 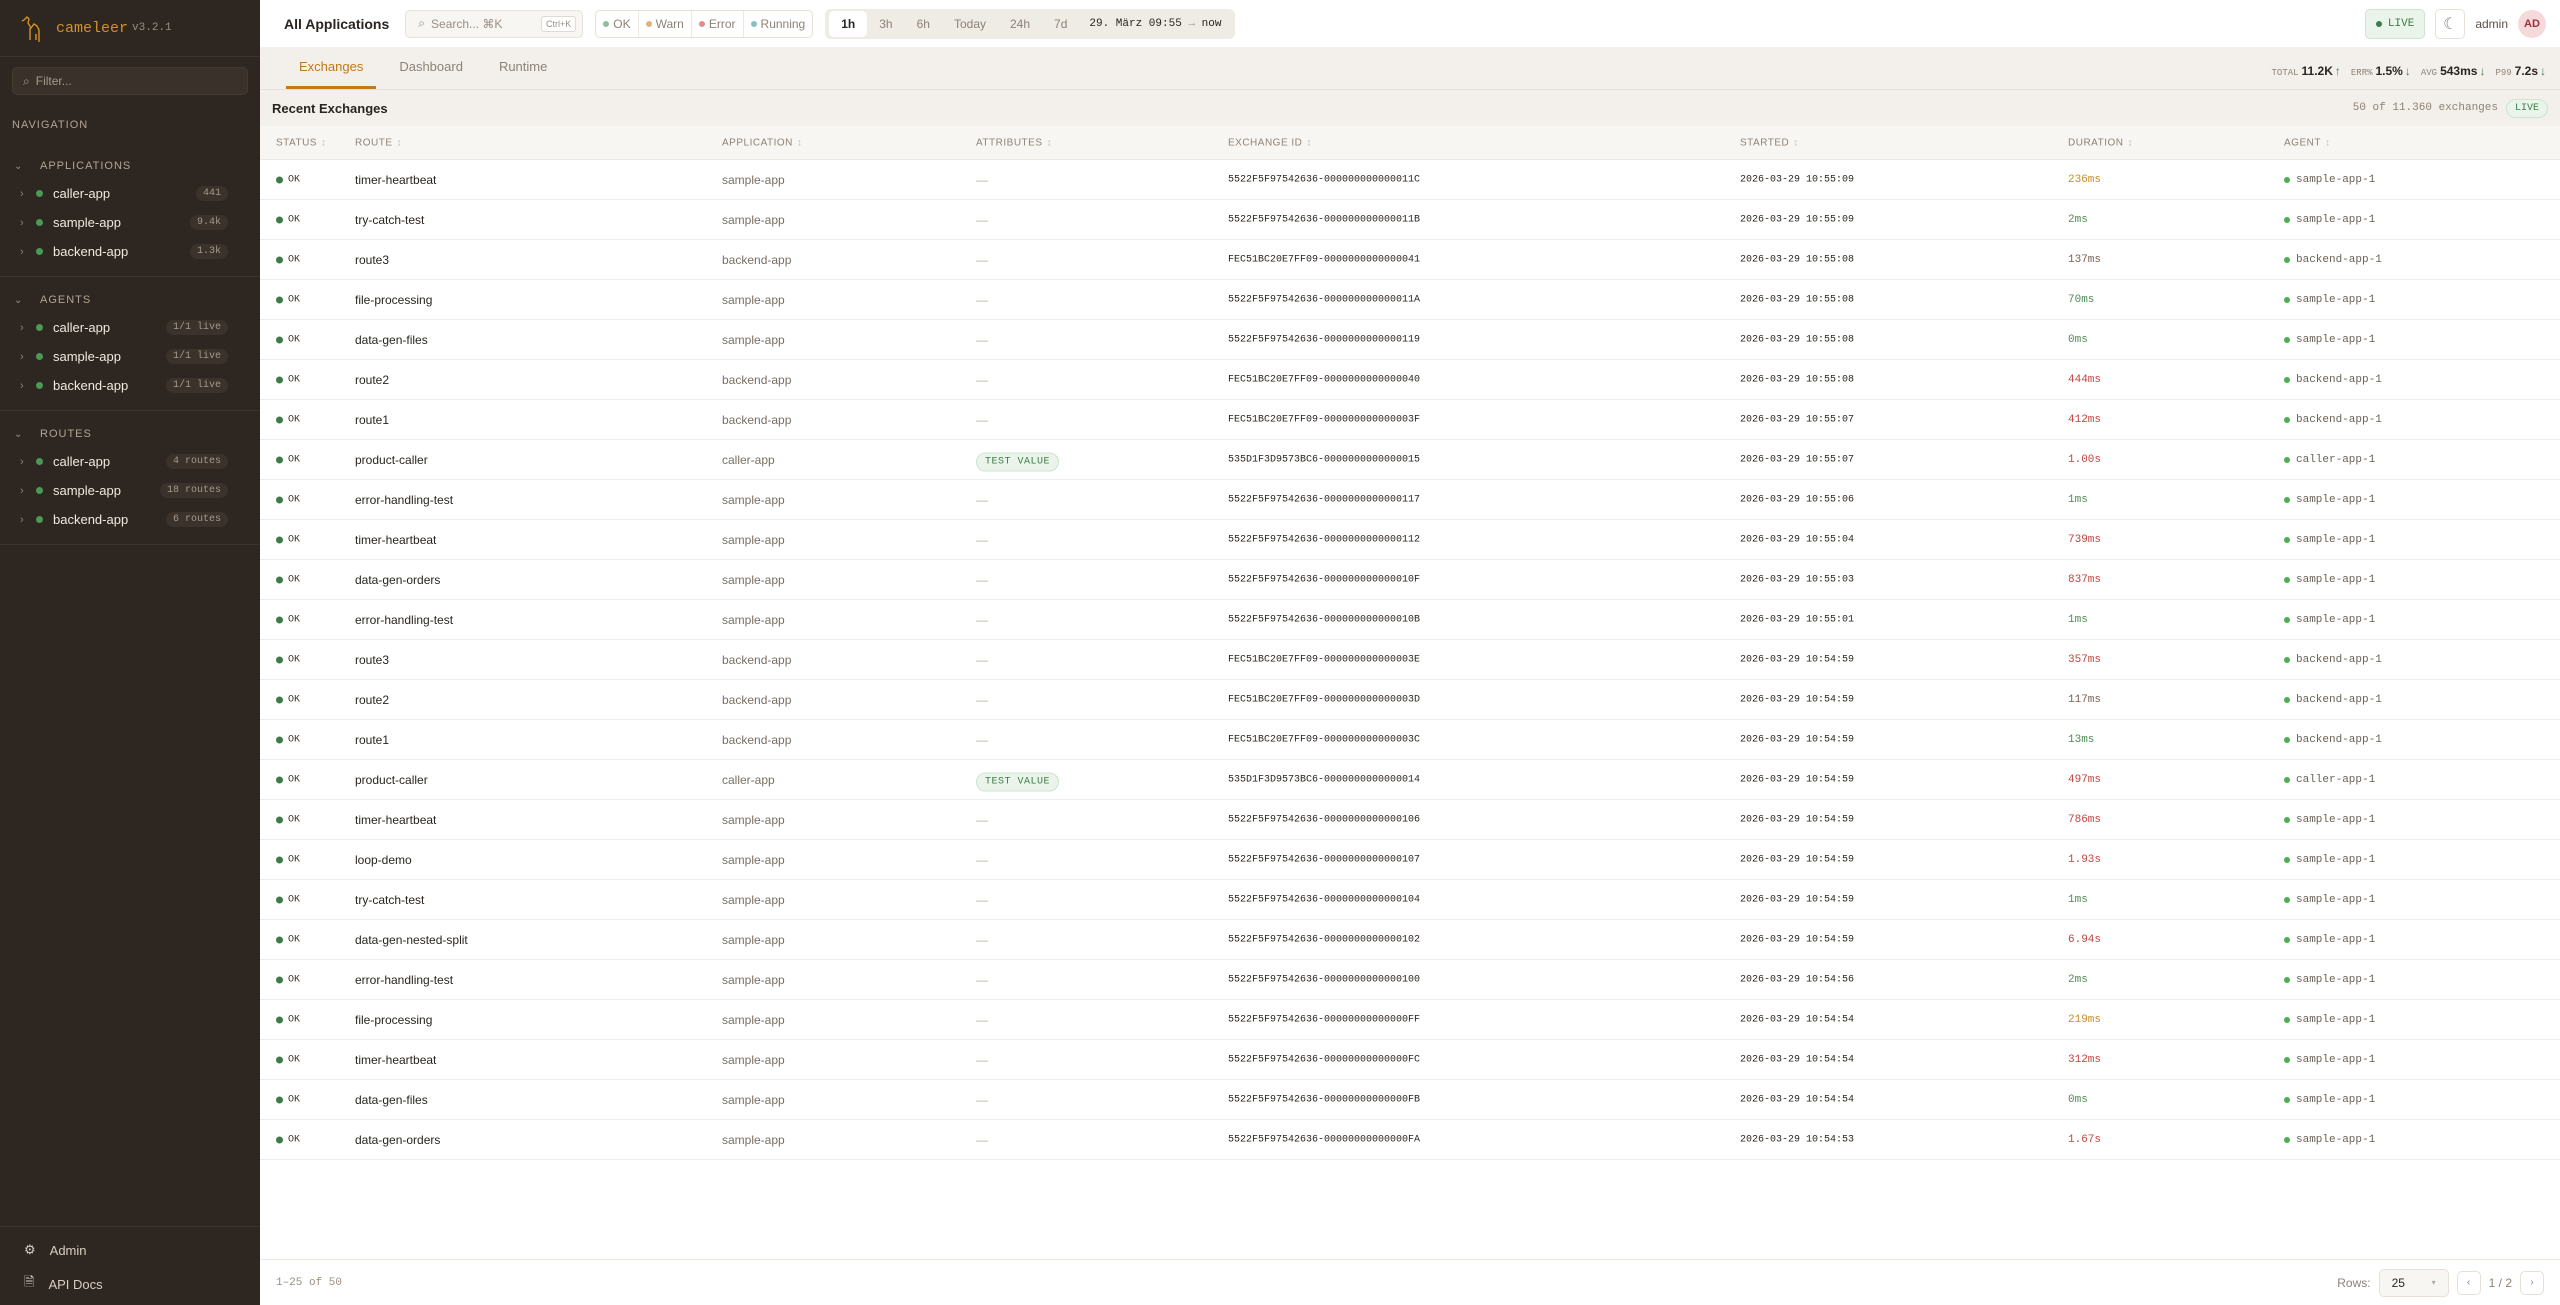 I want to click on time-preset-6h: 6h, so click(x=923, y=23).